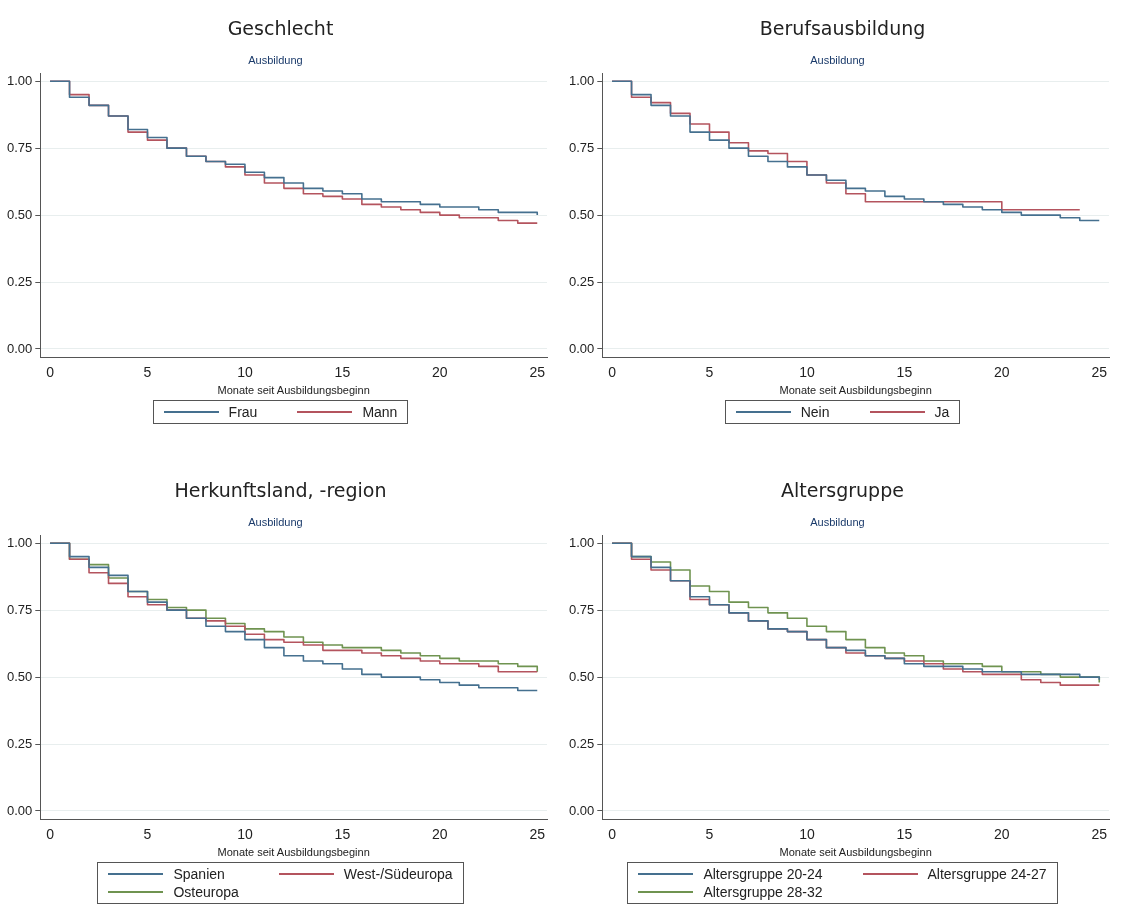  I want to click on legend-label: Altersgruppe 24-27, so click(987, 874).